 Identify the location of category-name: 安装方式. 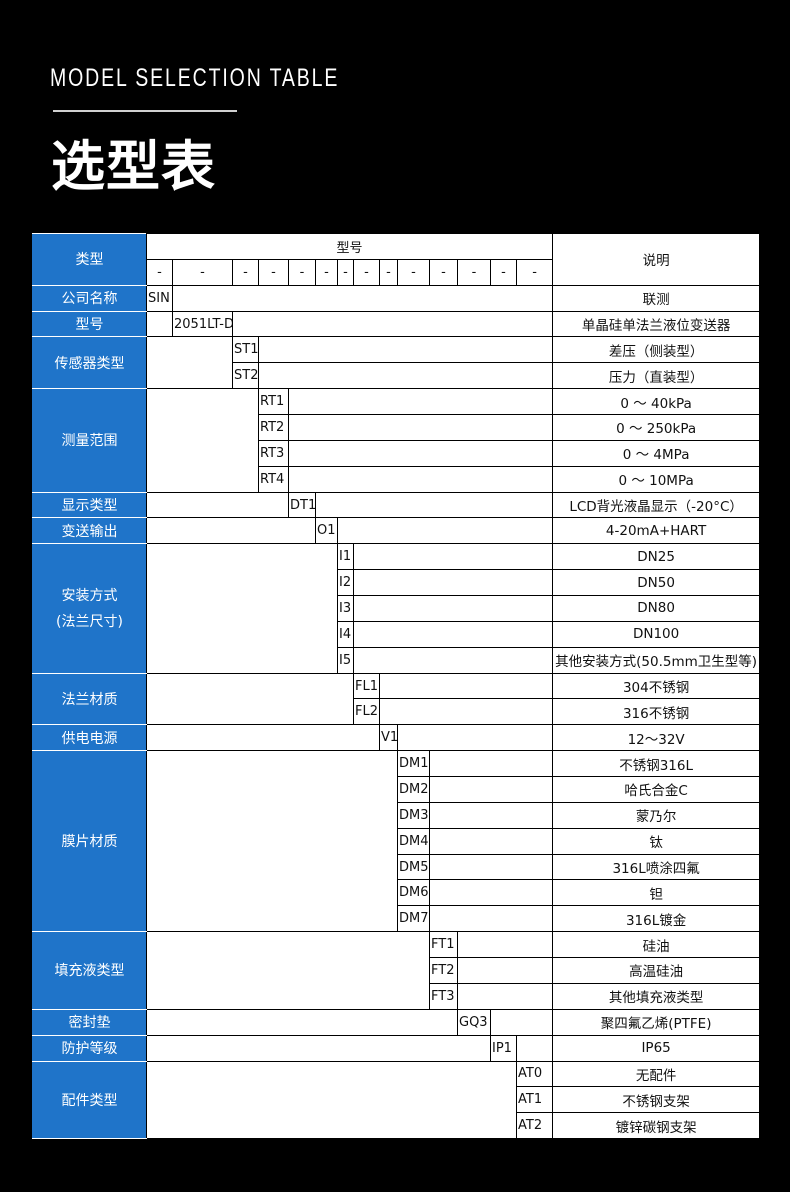
(89, 596).